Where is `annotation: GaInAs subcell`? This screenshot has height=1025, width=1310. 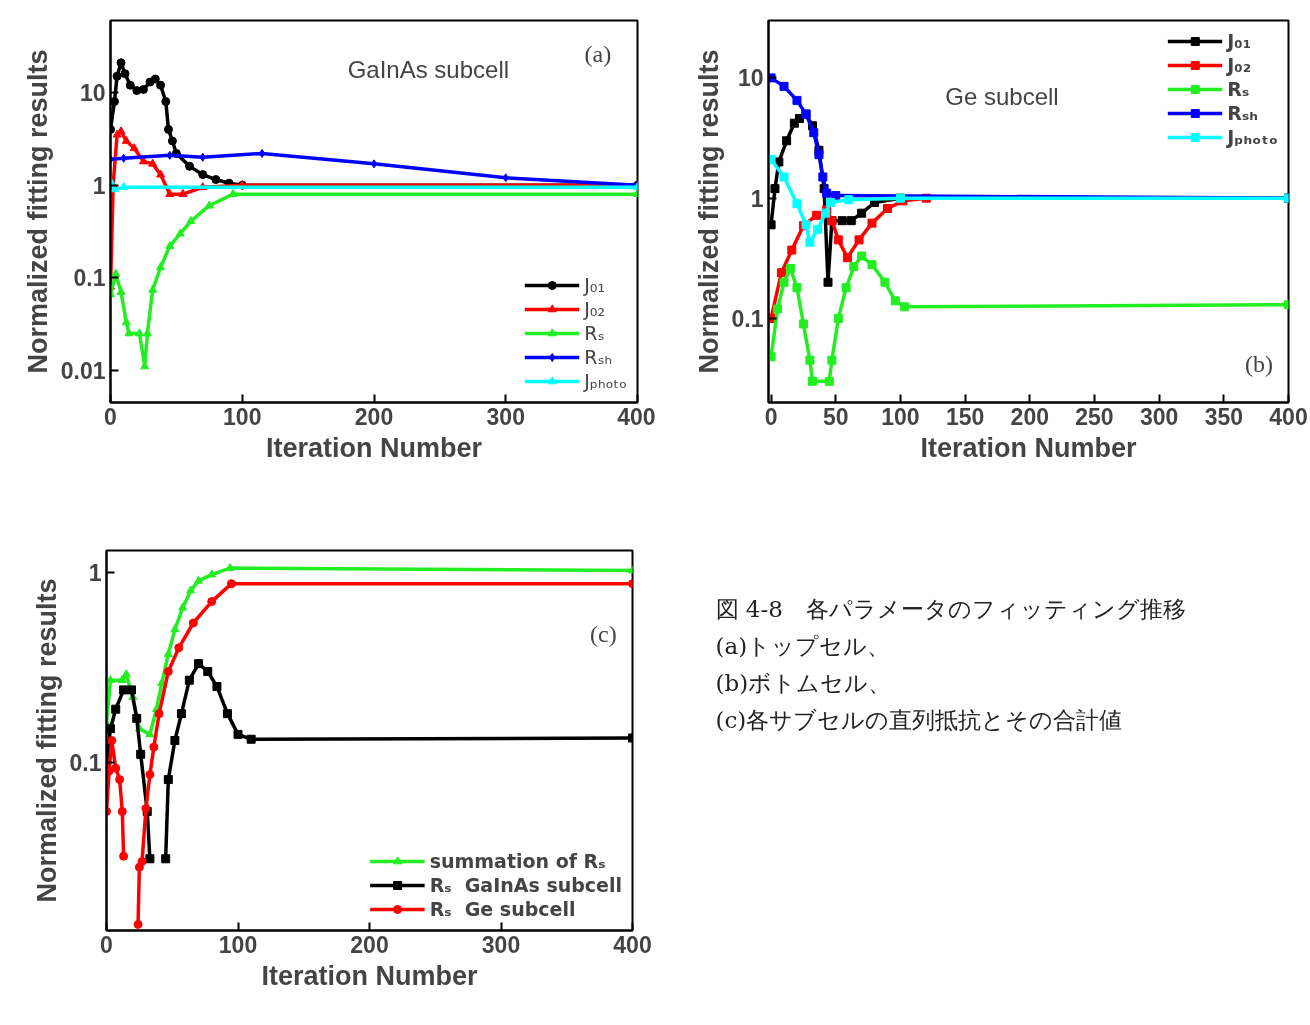 annotation: GaInAs subcell is located at coordinates (428, 70).